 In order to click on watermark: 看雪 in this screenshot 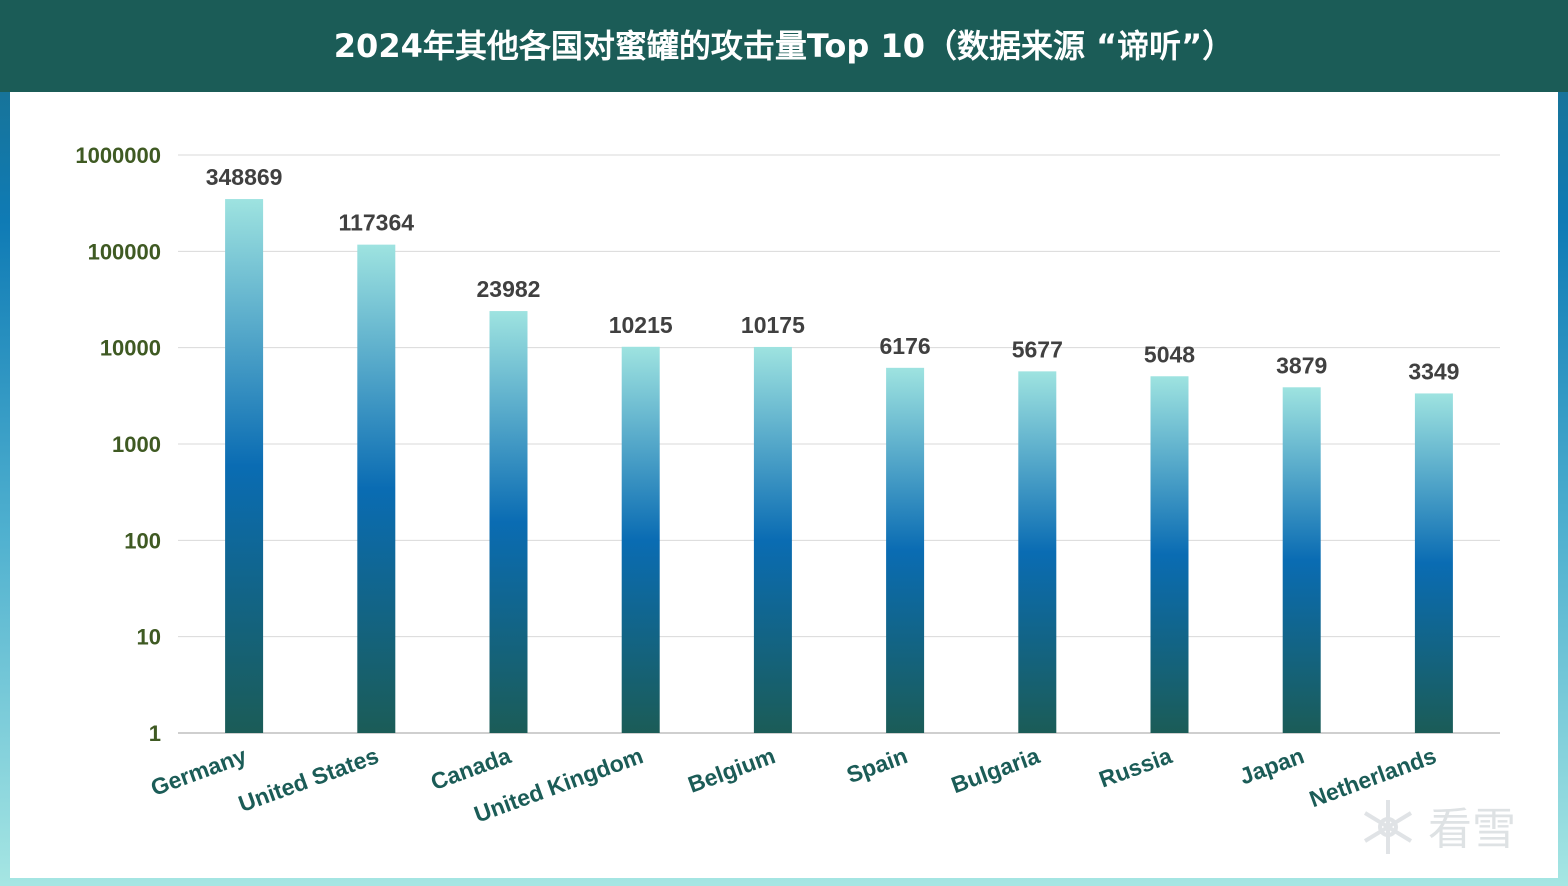, I will do `click(1453, 827)`.